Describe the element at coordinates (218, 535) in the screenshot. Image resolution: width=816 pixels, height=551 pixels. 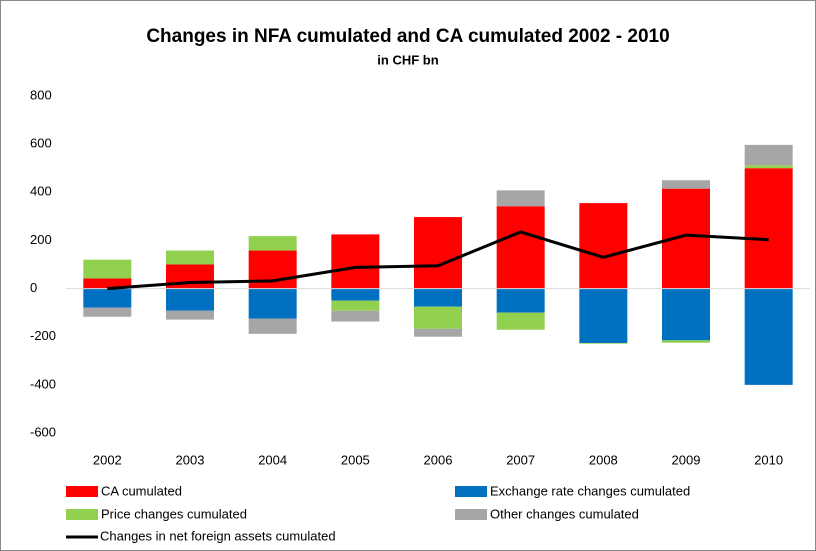
I see `legend-label: Changes in net foreign assets cumulated` at that location.